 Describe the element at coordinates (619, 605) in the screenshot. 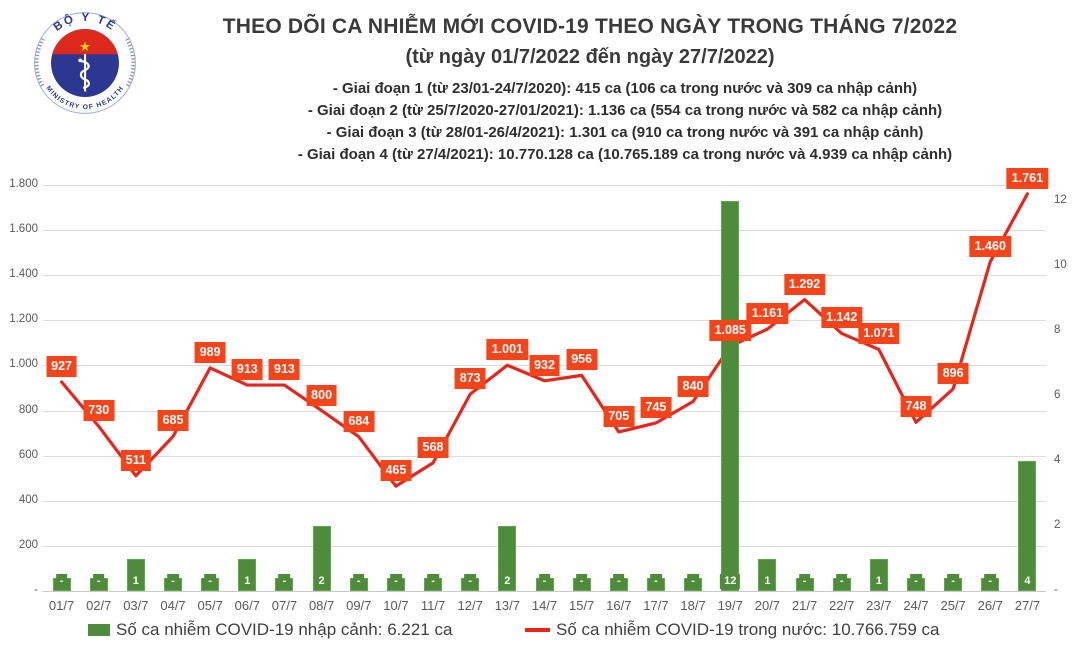

I see `x-axis-date-label: 16/7` at that location.